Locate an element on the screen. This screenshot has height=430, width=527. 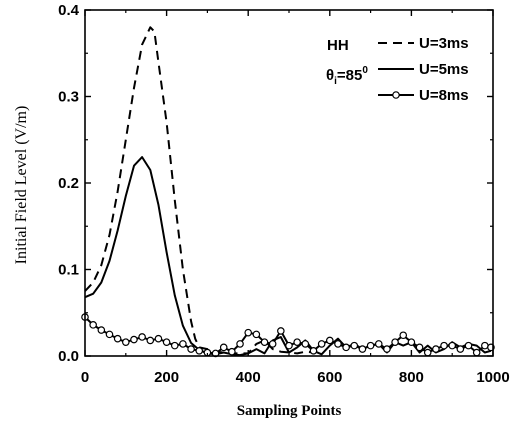
x-axis-title: Sampling Points is located at coordinates (289, 411).